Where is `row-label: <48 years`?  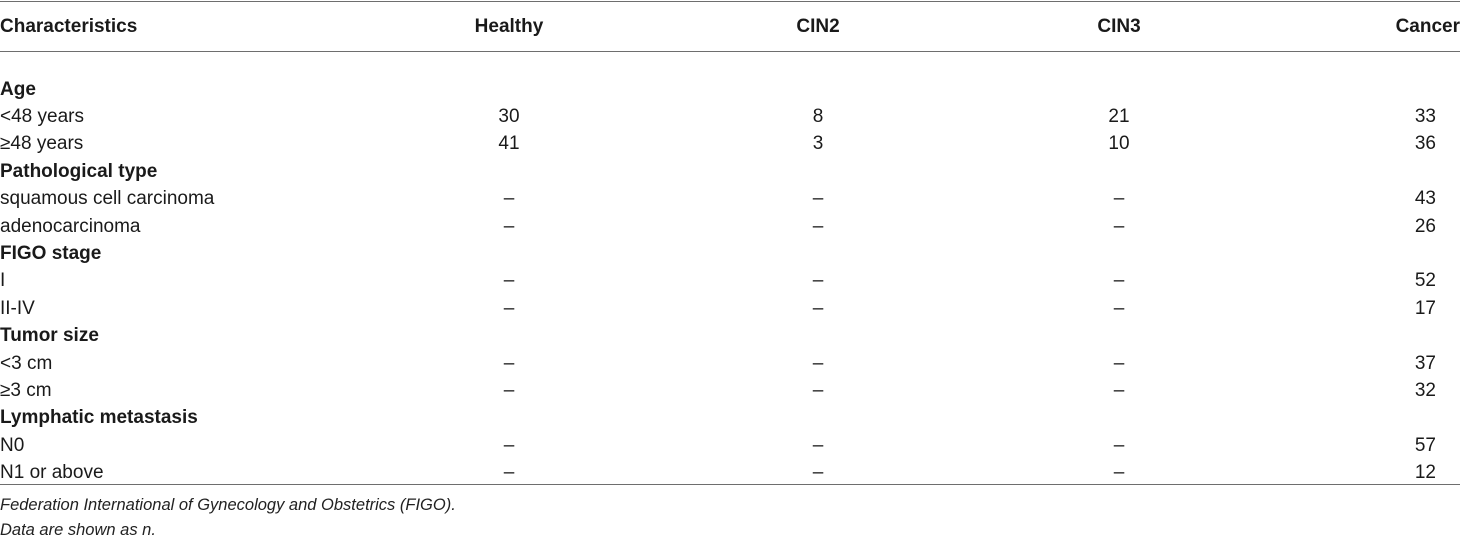 row-label: <48 years is located at coordinates (42, 117).